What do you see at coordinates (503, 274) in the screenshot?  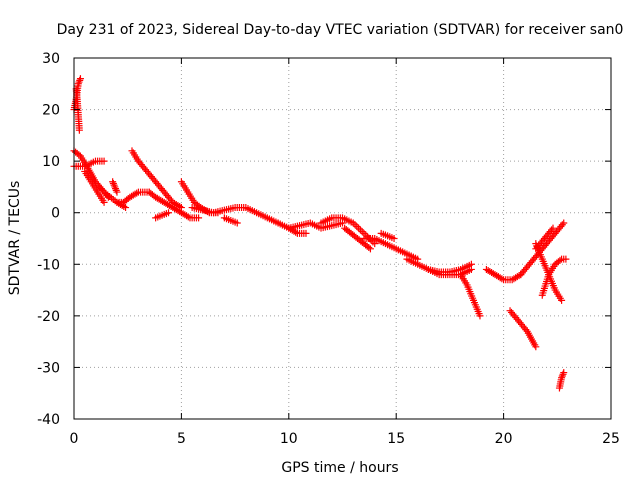 I see `series-arc-x` at bounding box center [503, 274].